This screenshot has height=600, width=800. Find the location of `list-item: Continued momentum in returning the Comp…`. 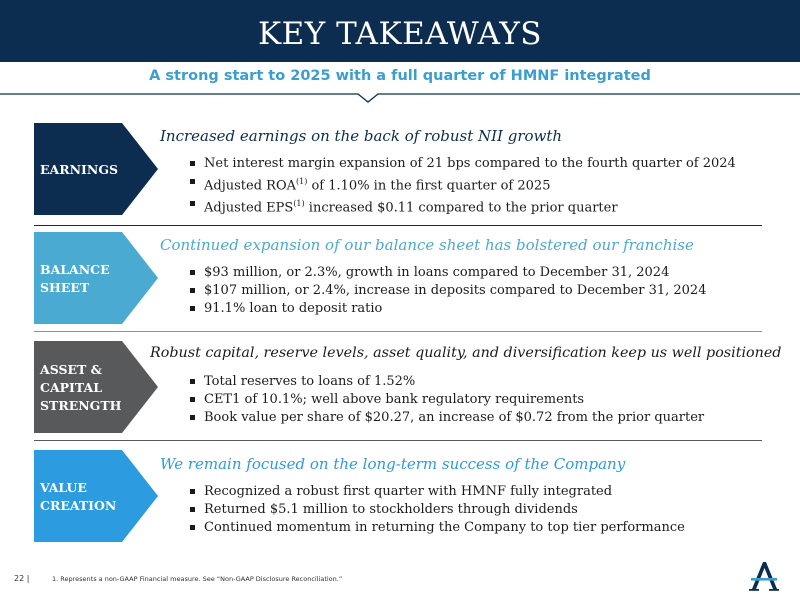

list-item: Continued momentum in returning the Comp… is located at coordinates (437, 528).